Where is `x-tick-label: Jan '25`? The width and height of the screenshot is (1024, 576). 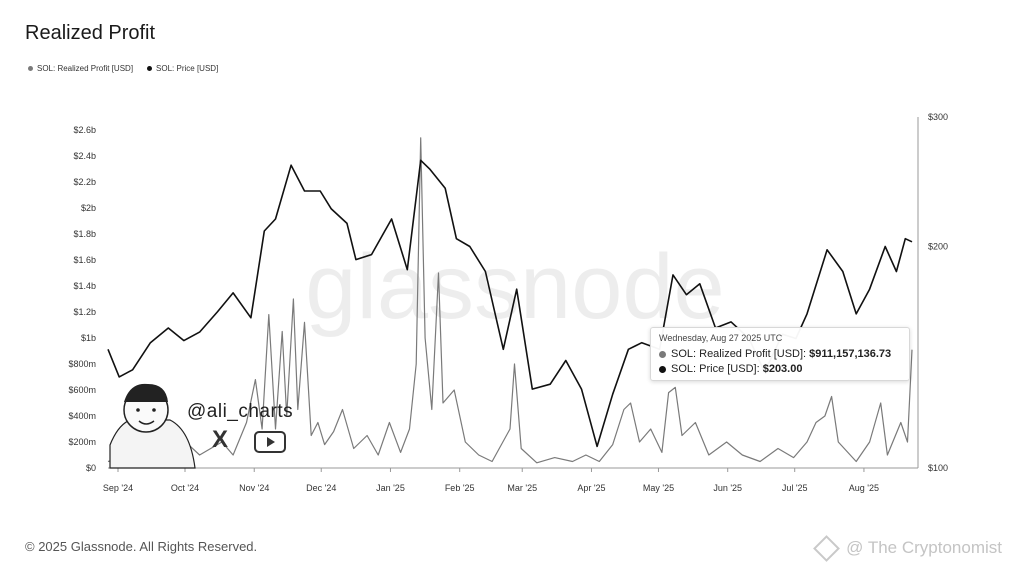 x-tick-label: Jan '25 is located at coordinates (390, 488).